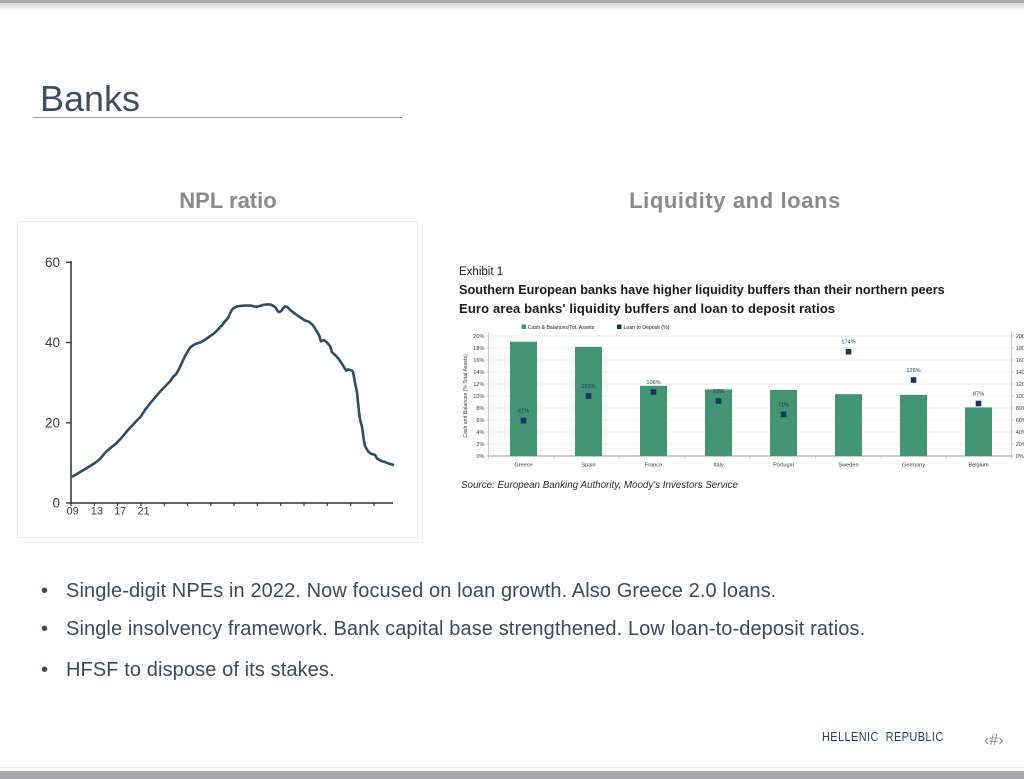 The image size is (1024, 779). What do you see at coordinates (1020, 397) in the screenshot?
I see `svg-text: 100%` at bounding box center [1020, 397].